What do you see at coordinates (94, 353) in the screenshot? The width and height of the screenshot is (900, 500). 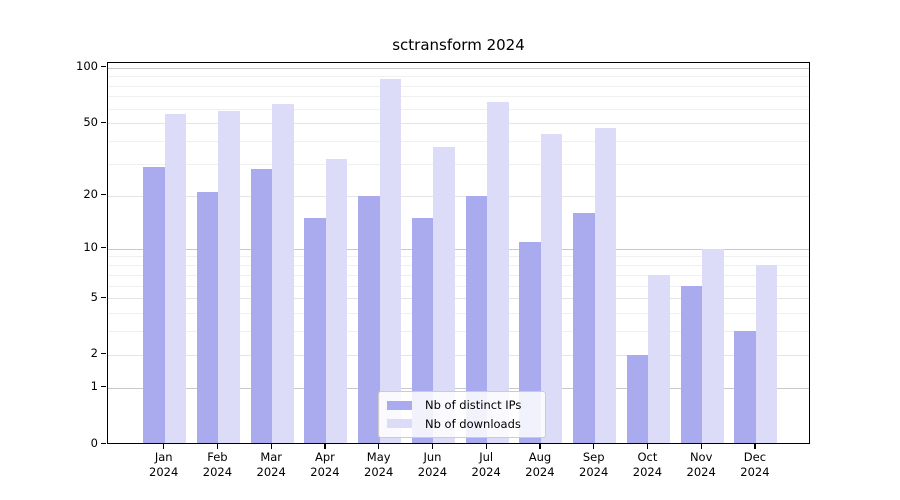 I see `y-tick-label: 2` at bounding box center [94, 353].